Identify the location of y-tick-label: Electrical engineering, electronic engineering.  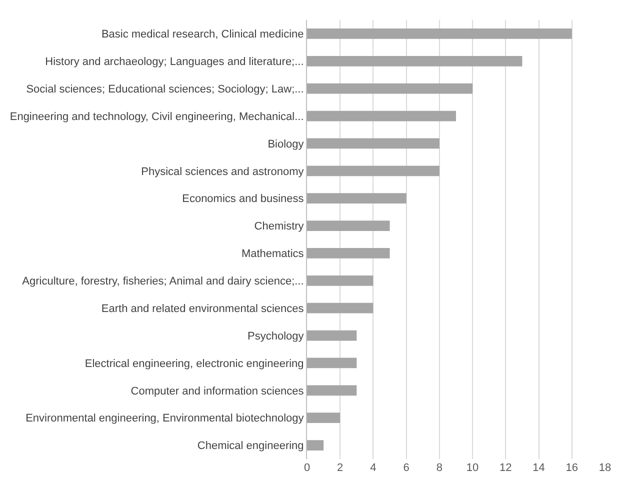
(194, 364).